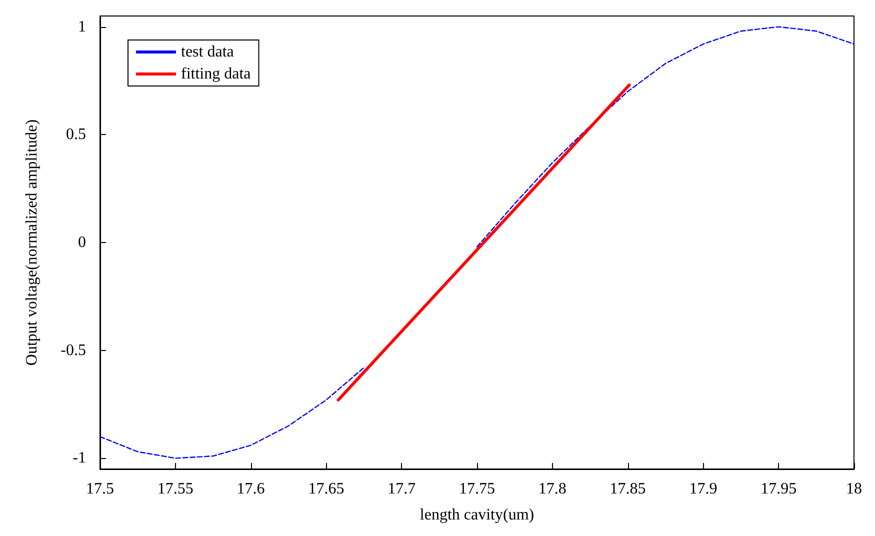 This screenshot has width=875, height=536. What do you see at coordinates (477, 489) in the screenshot?
I see `x-tick-label: 17.75` at bounding box center [477, 489].